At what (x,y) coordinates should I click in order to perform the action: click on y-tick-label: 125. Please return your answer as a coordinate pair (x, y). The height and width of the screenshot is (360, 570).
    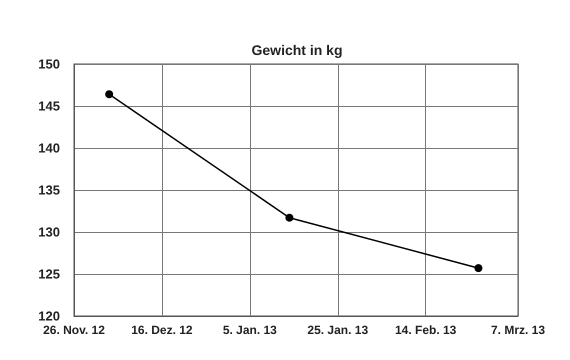
    Looking at the image, I should click on (49, 274).